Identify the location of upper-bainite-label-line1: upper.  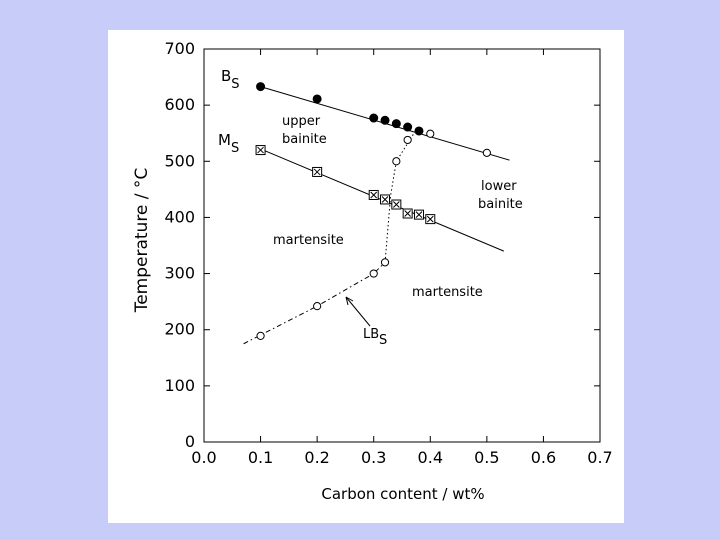
(301, 121).